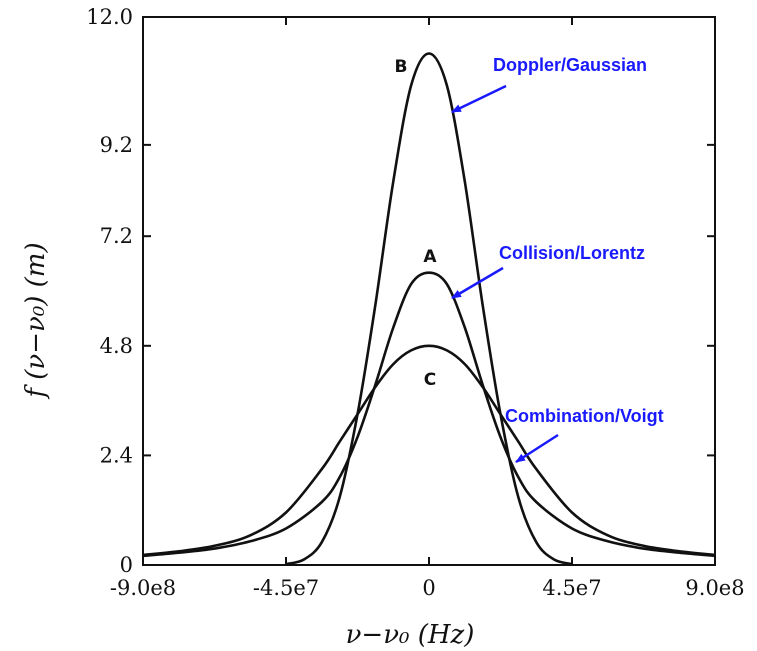 This screenshot has width=757, height=651. What do you see at coordinates (116, 346) in the screenshot?
I see `y-tick-label: 4.8` at bounding box center [116, 346].